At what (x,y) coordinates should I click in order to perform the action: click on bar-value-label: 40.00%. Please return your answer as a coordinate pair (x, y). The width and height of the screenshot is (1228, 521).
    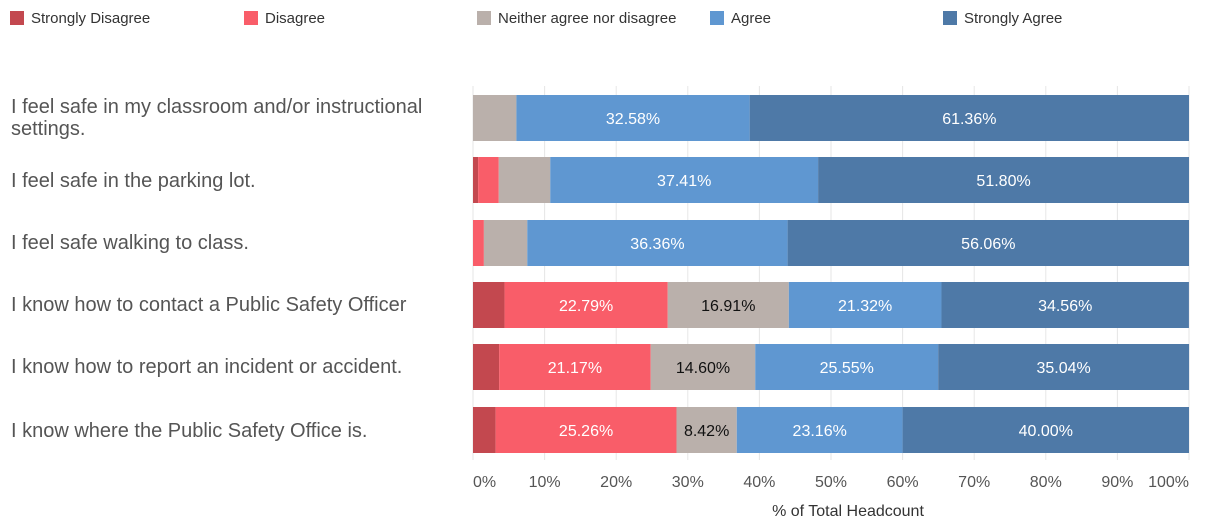
    Looking at the image, I should click on (1046, 431).